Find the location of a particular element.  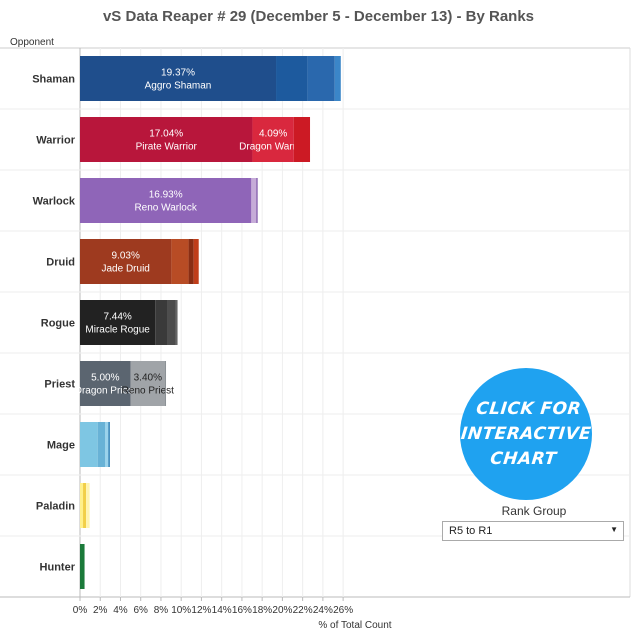

x-tick-label: 18% is located at coordinates (262, 610).